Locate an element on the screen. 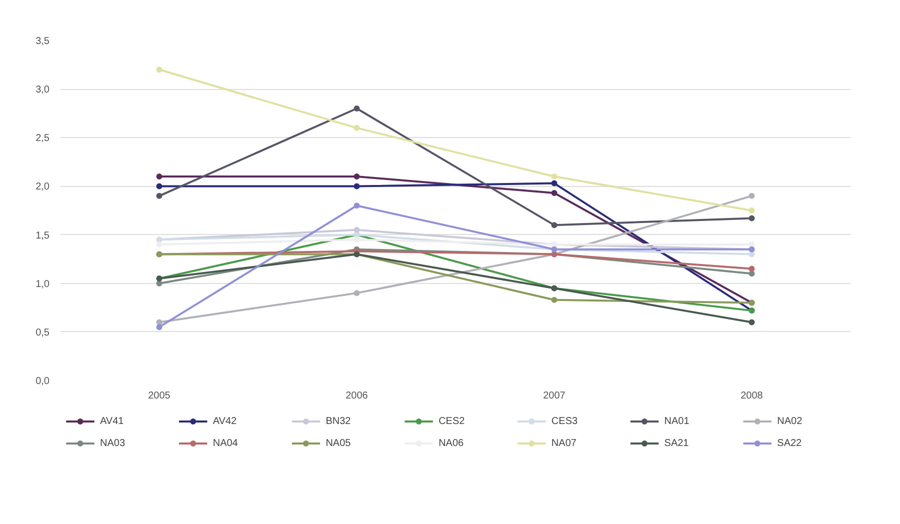 Image resolution: width=900 pixels, height=524 pixels. y-tick-label: 0,5 is located at coordinates (43, 332).